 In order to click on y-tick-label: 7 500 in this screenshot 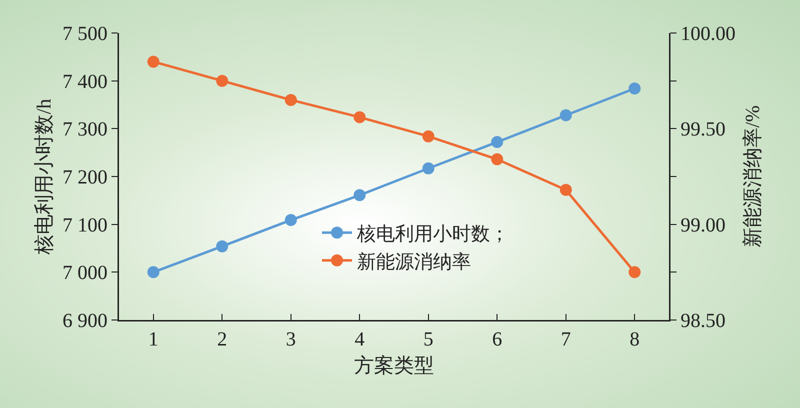, I will do `click(85, 34)`.